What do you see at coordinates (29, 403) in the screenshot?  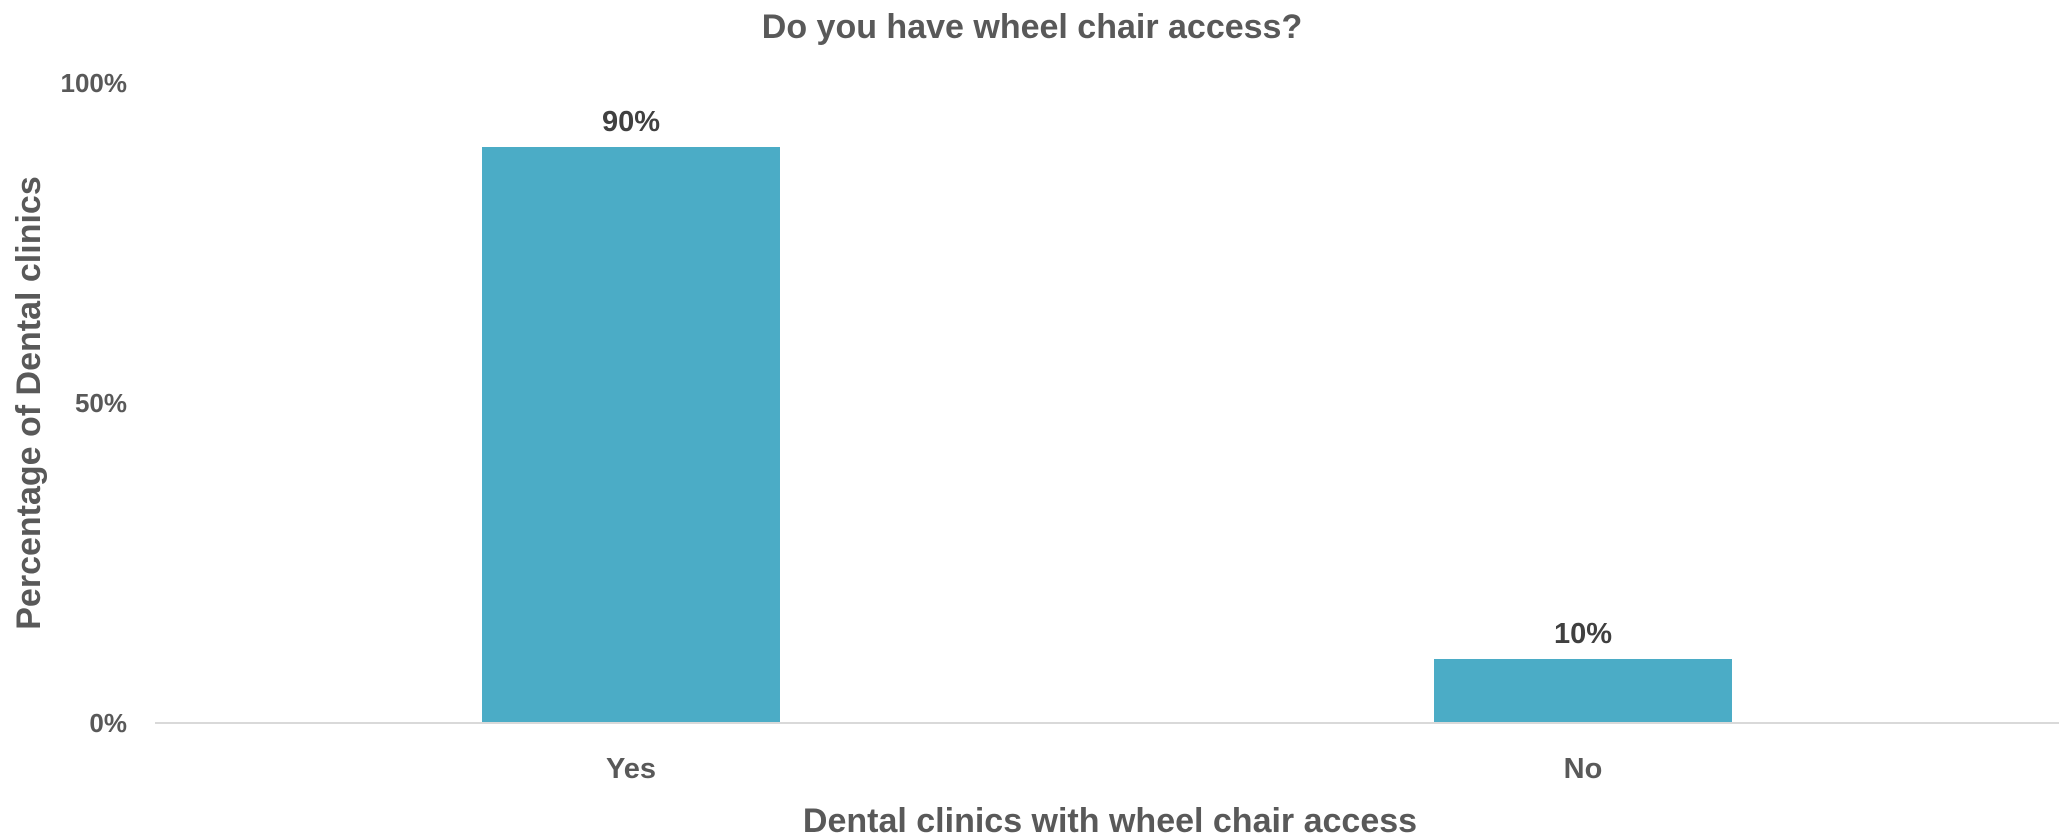 I see `y-axis-title: Percentage of Dental clinics` at bounding box center [29, 403].